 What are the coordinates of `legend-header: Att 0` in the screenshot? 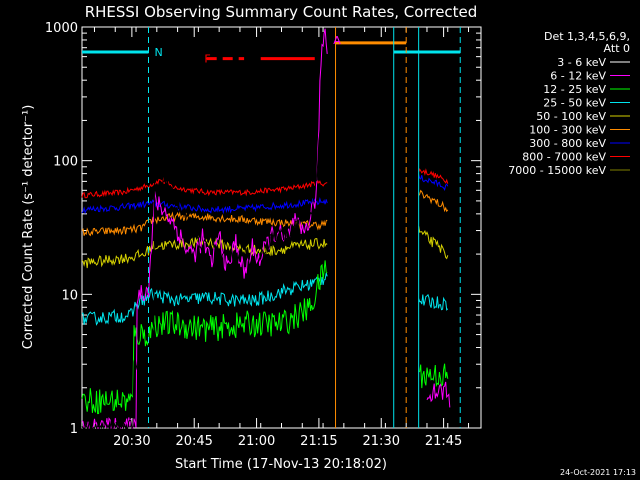 It's located at (617, 48).